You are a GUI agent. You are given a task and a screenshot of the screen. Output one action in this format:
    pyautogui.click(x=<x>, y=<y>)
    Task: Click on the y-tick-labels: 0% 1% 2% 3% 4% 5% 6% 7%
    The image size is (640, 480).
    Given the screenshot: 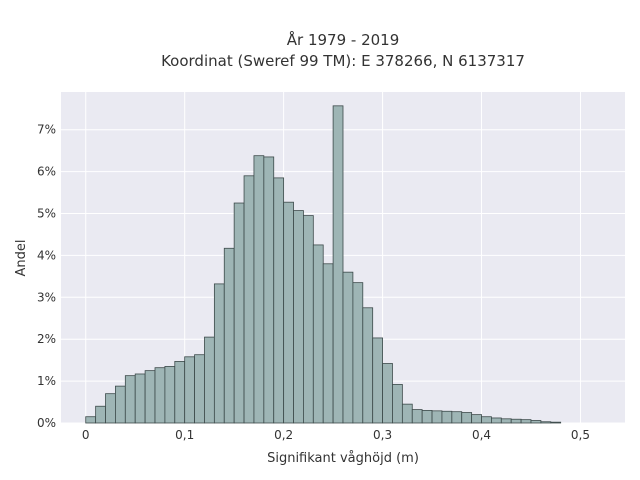 What is the action you would take?
    pyautogui.click(x=46, y=276)
    